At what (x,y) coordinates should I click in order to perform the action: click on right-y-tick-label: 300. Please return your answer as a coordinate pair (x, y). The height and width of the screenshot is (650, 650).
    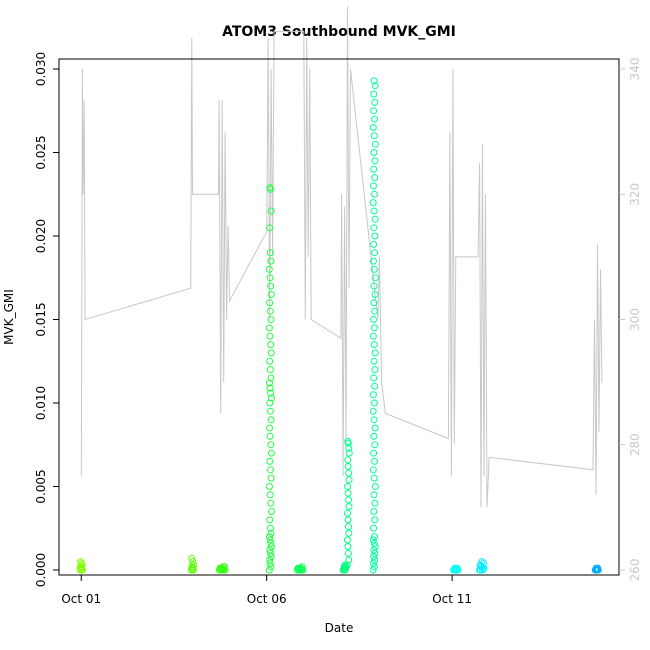
    Looking at the image, I should click on (635, 319).